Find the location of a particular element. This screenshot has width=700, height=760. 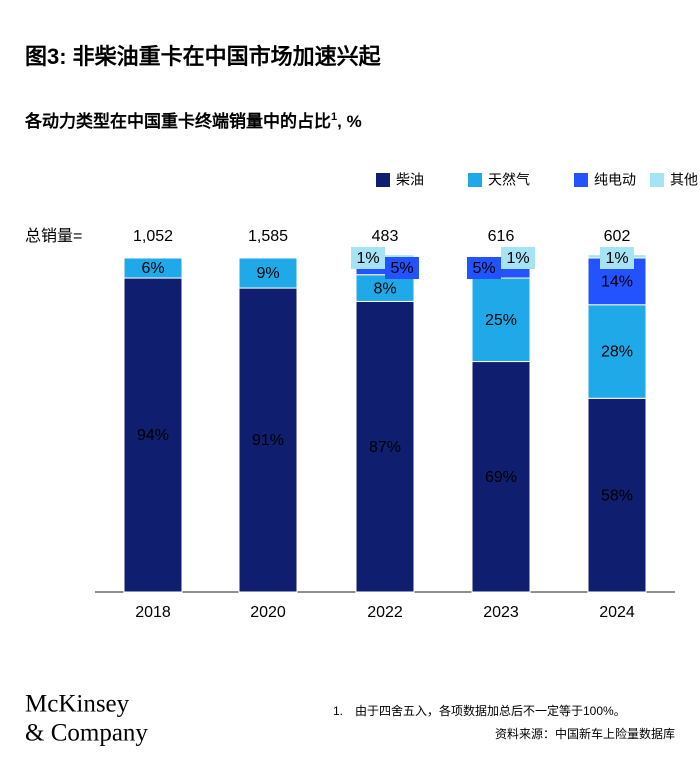

total-label: 616 is located at coordinates (501, 236).